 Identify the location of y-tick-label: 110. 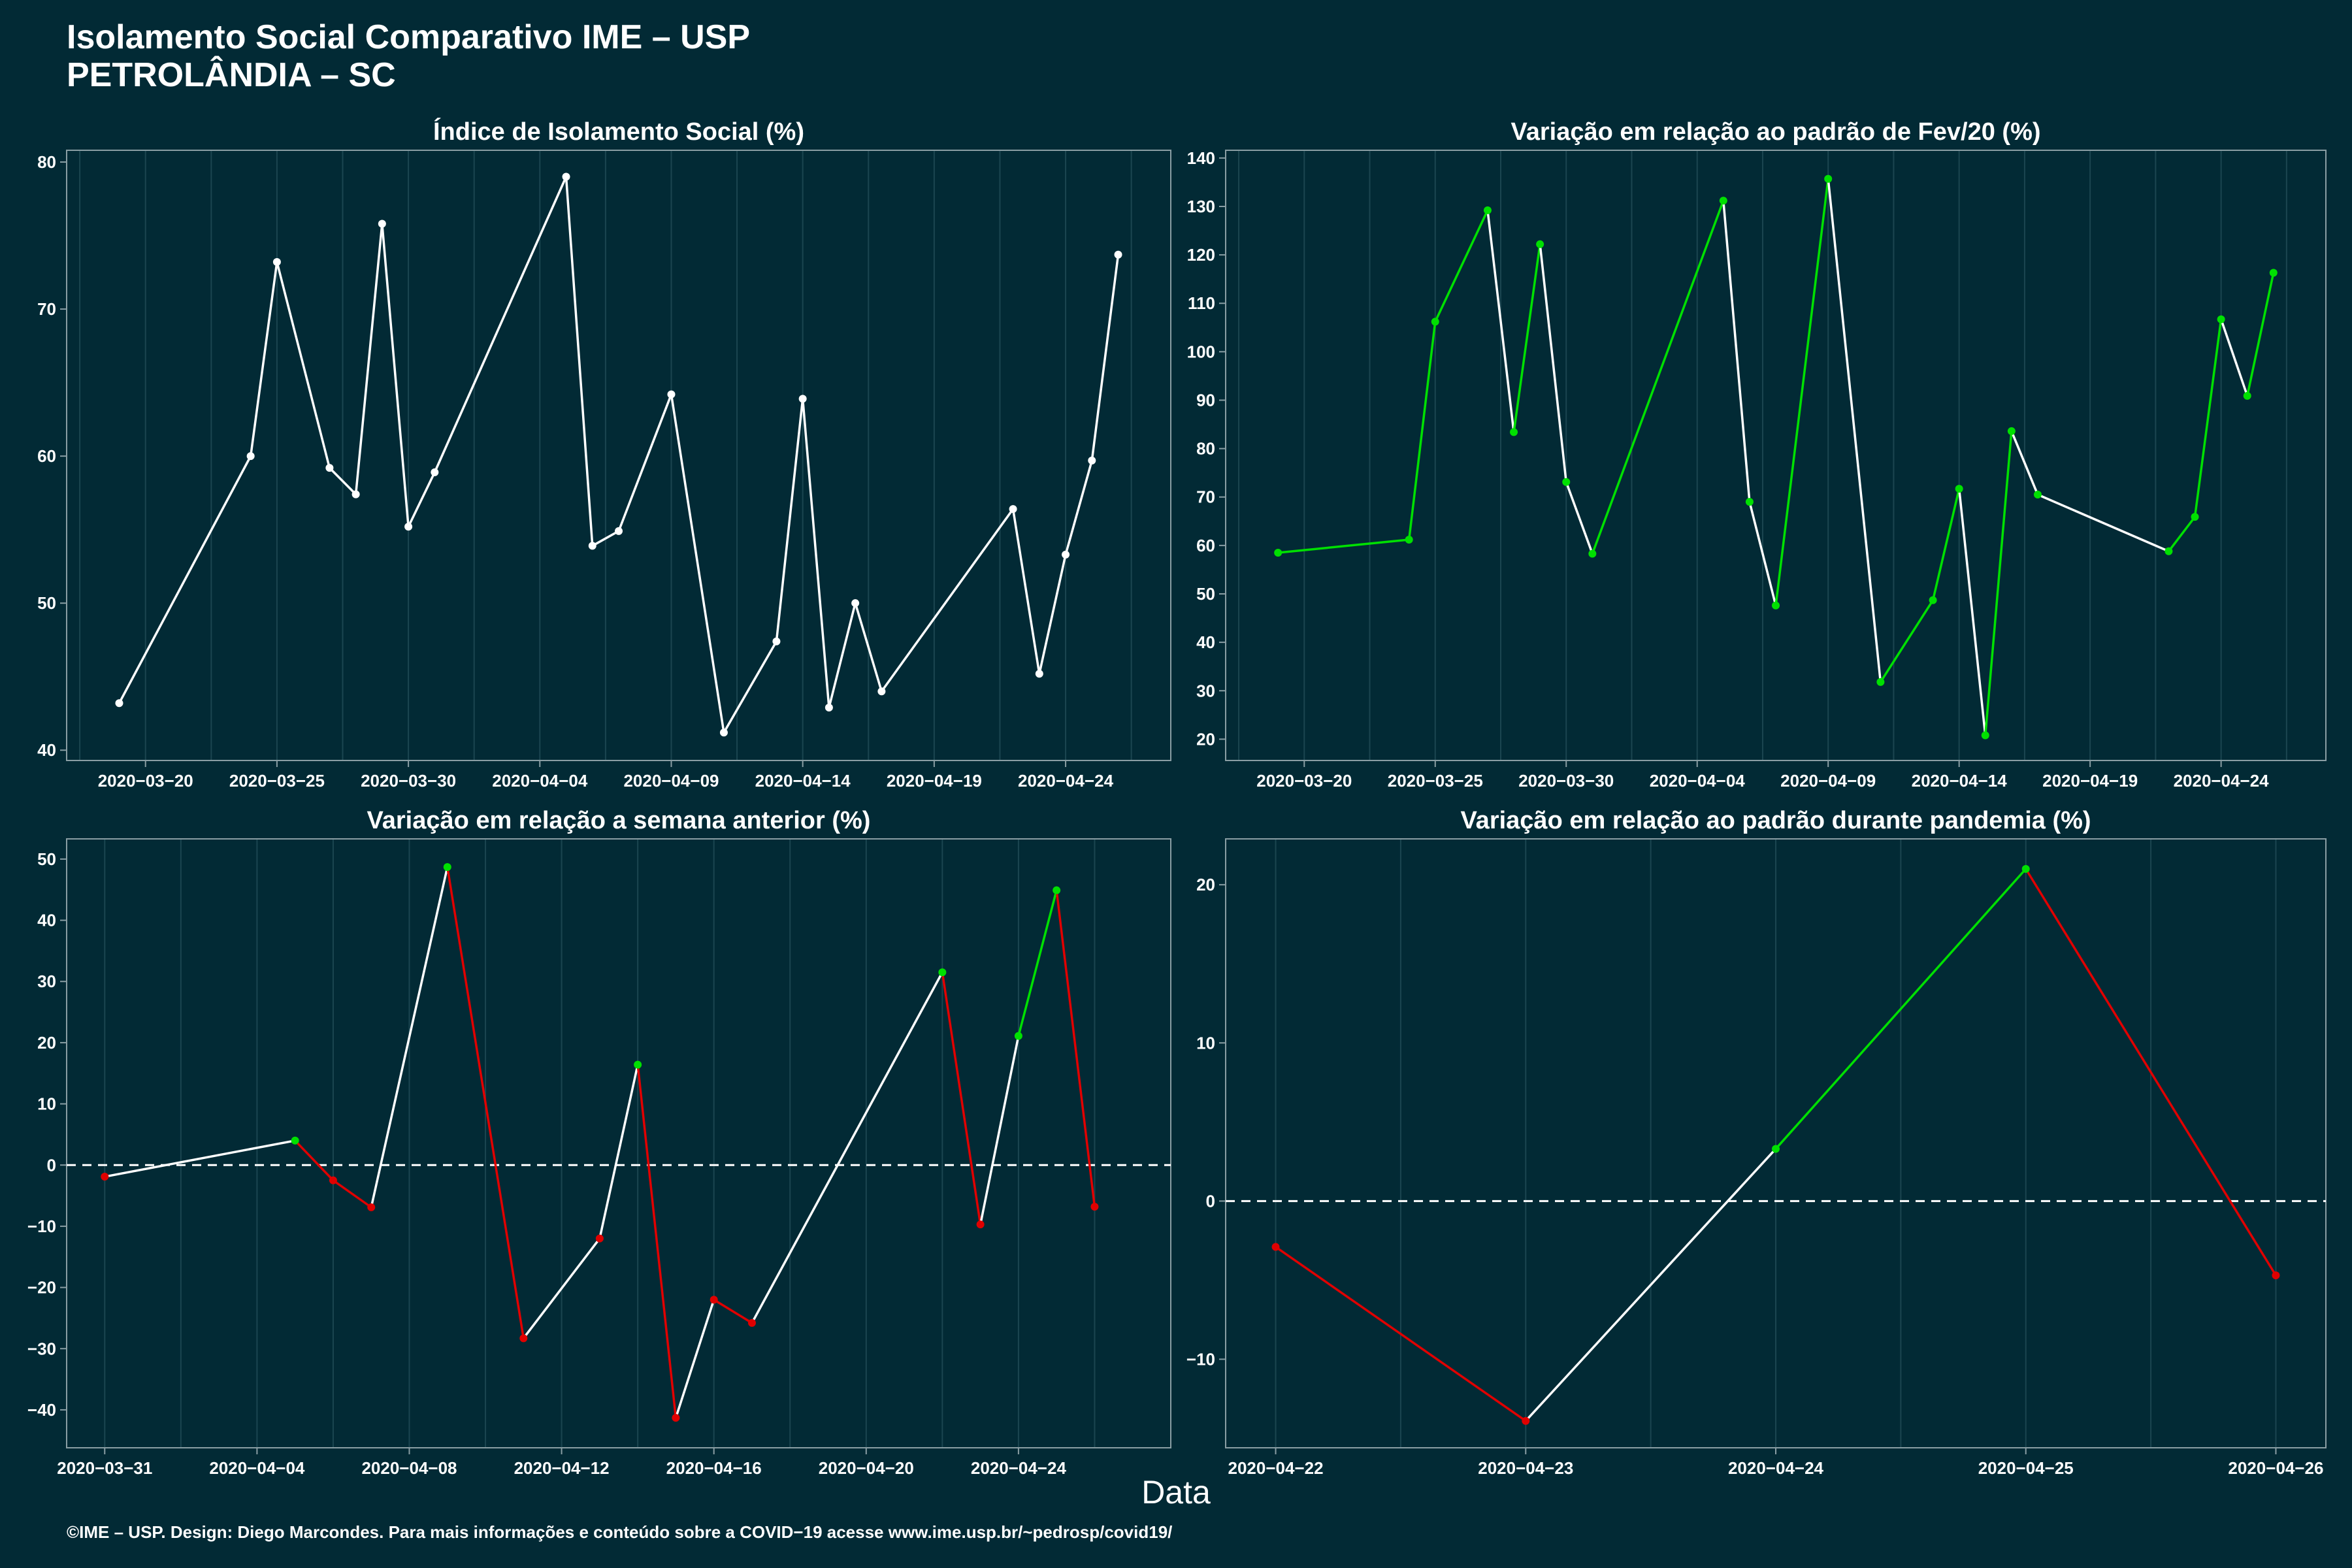
(1201, 303).